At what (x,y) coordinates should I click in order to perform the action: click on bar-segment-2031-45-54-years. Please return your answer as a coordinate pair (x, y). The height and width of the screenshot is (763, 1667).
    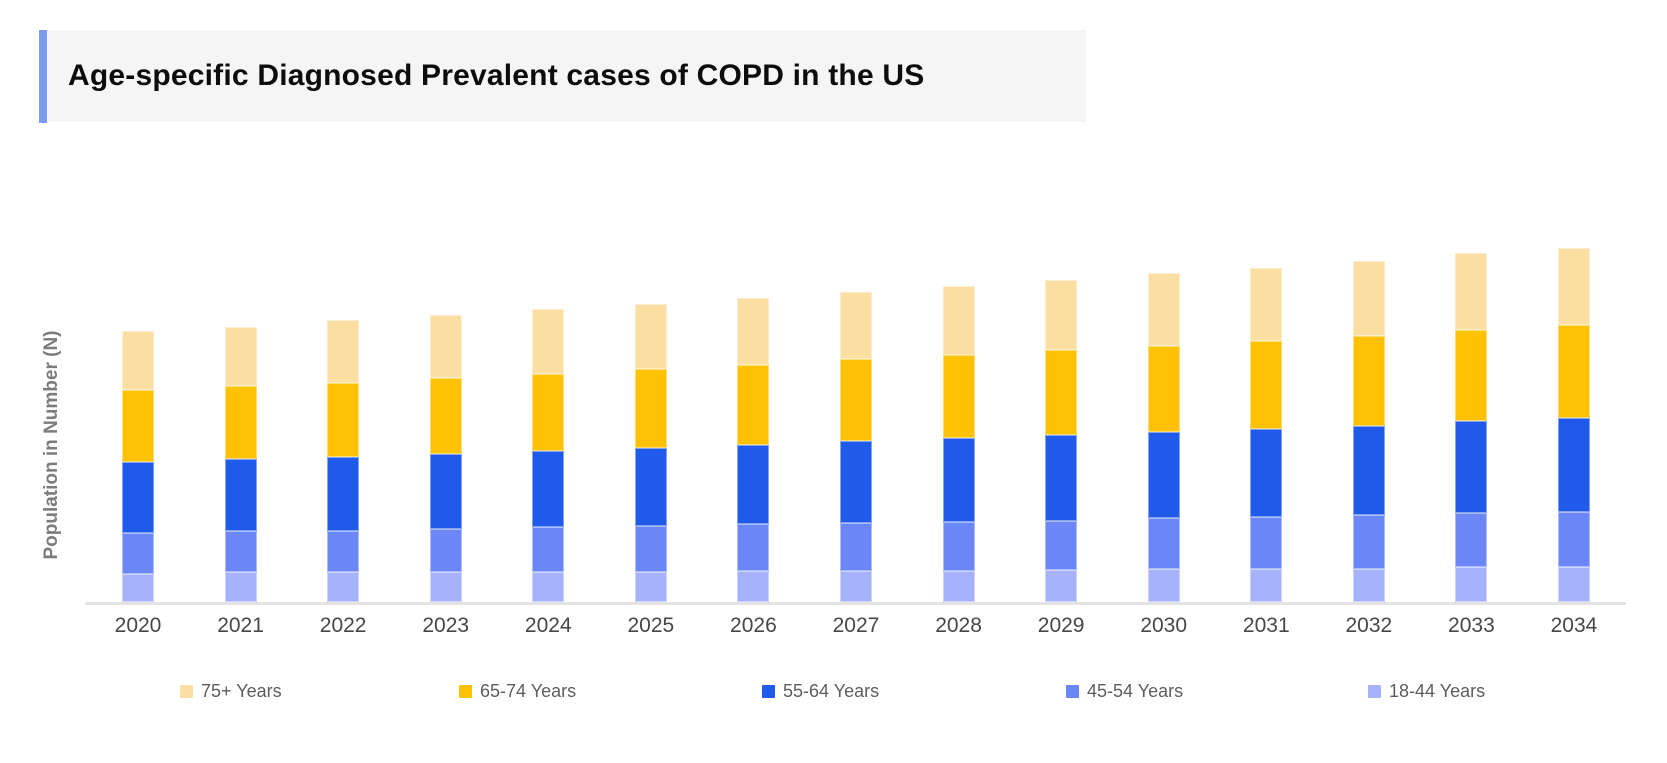
    Looking at the image, I should click on (1266, 543).